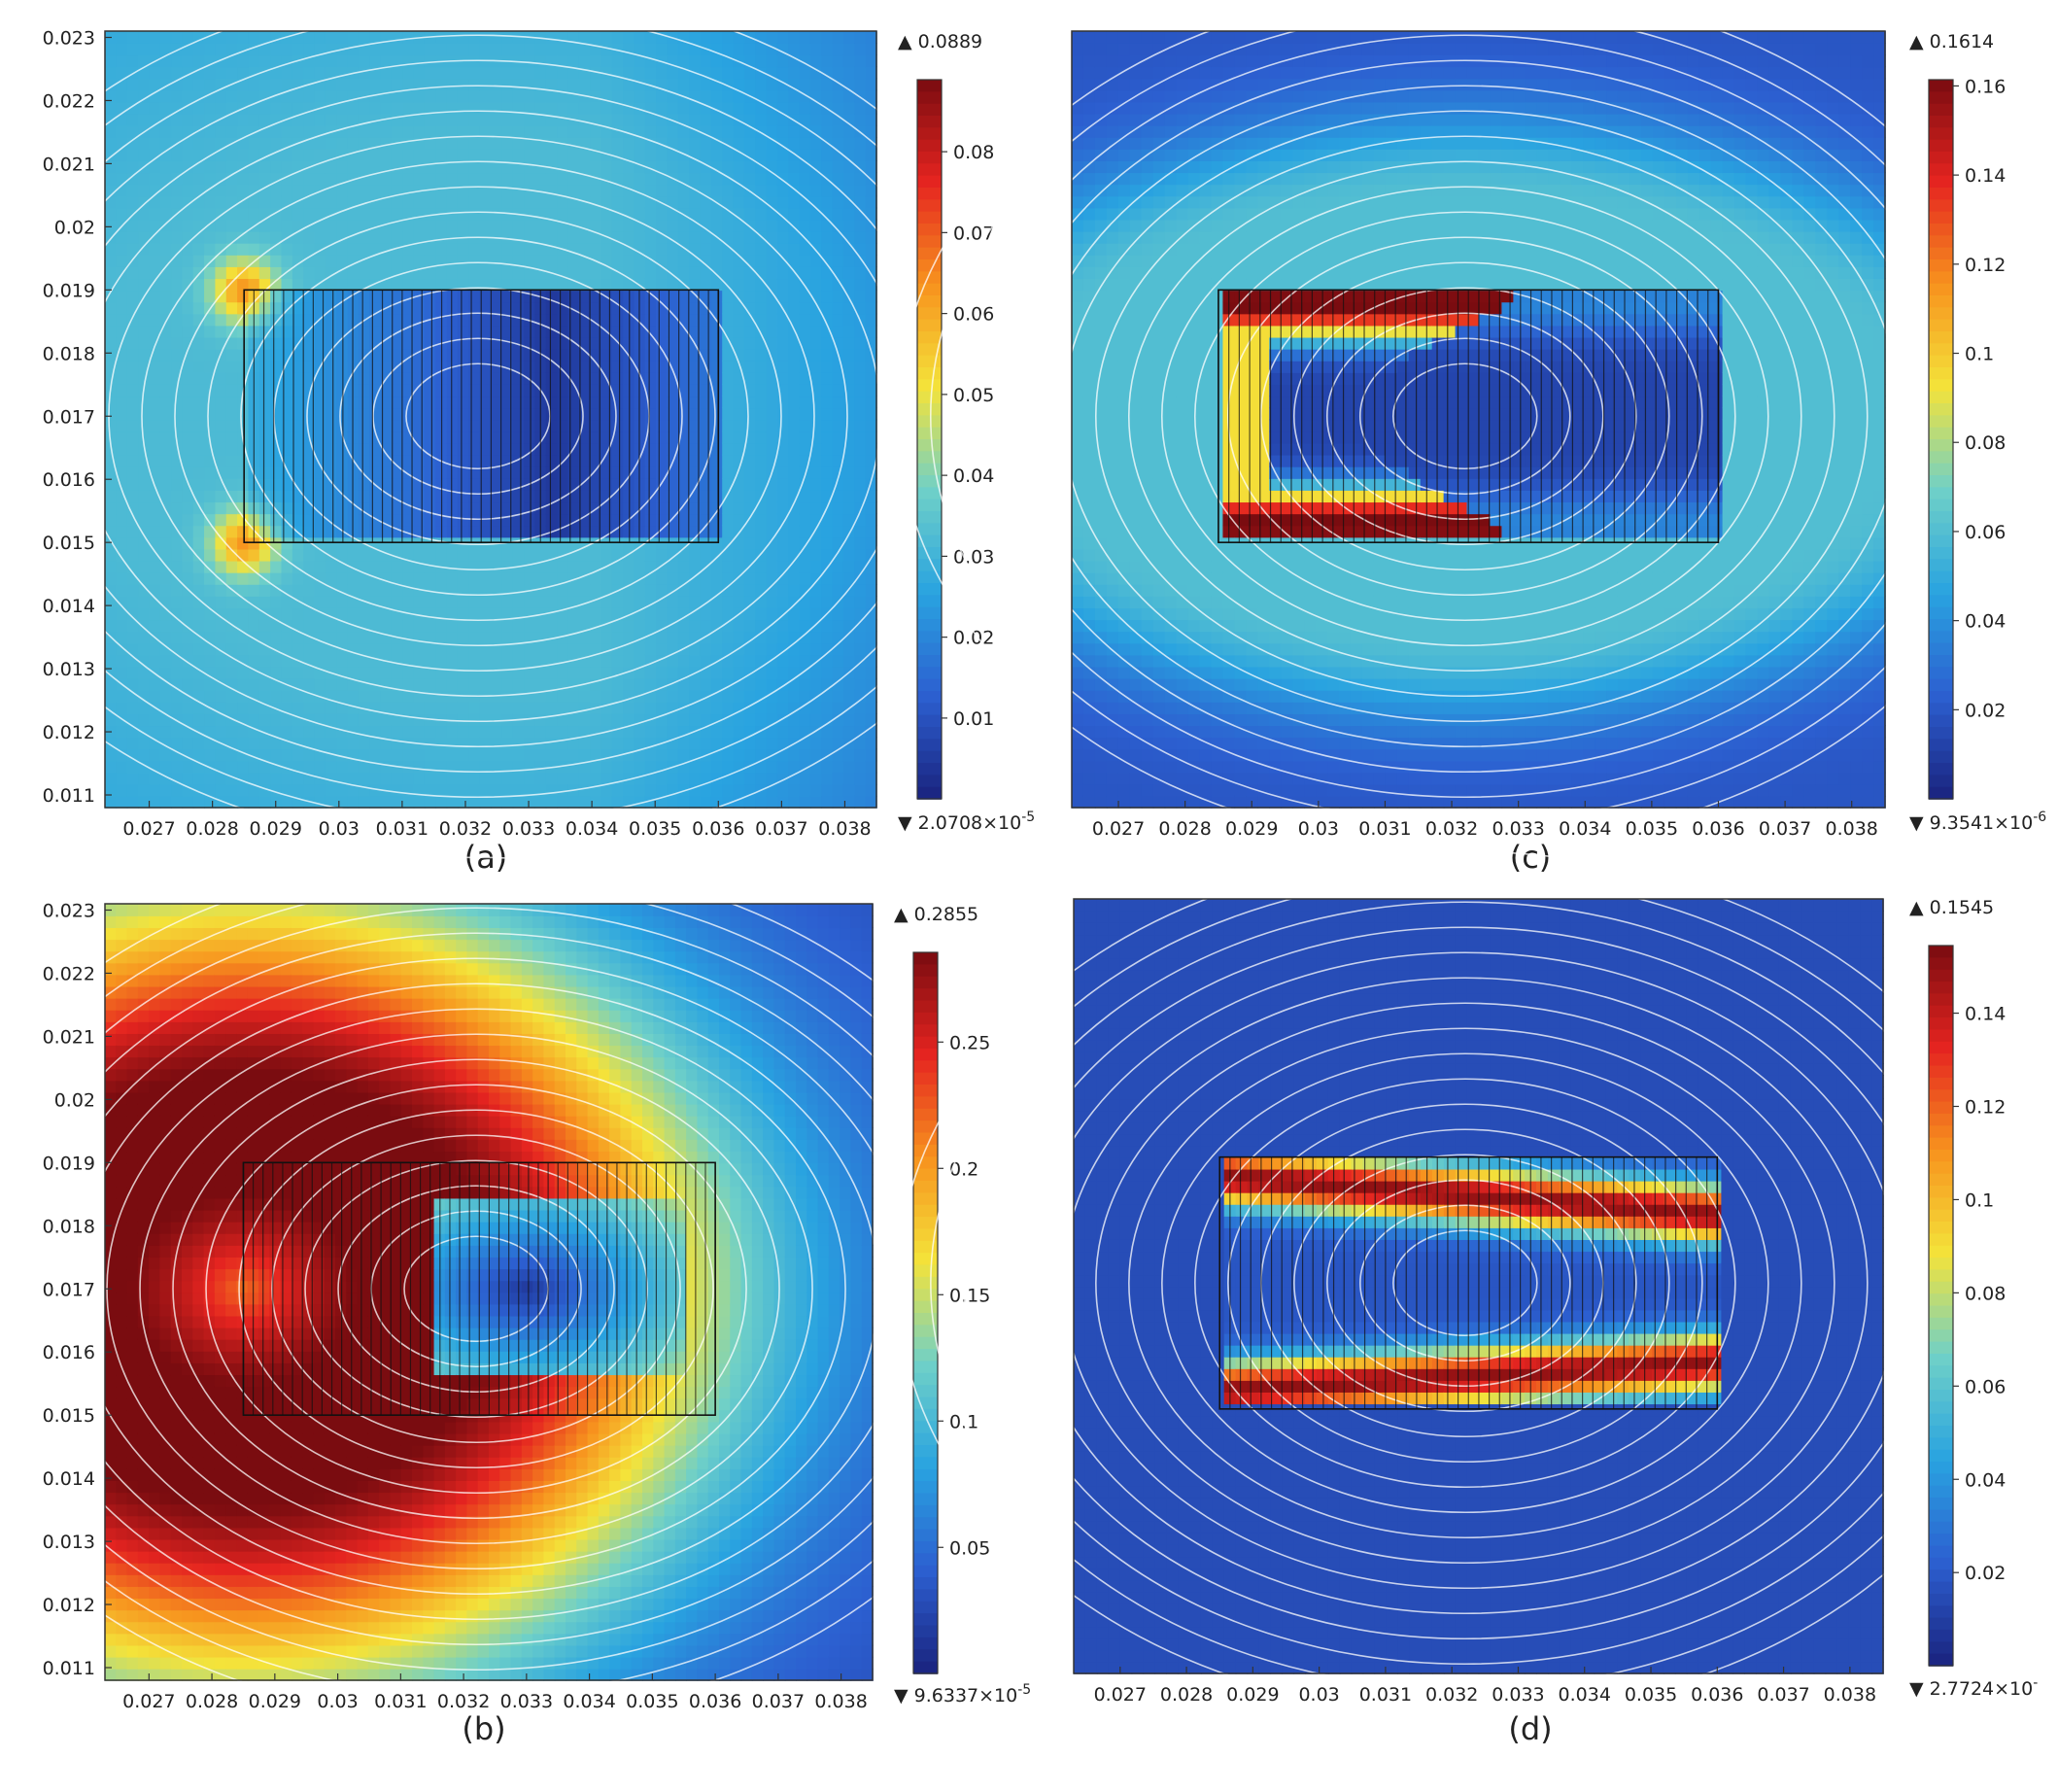 The height and width of the screenshot is (1792, 2058). What do you see at coordinates (466, 829) in the screenshot?
I see `x-tick-label: 0.032` at bounding box center [466, 829].